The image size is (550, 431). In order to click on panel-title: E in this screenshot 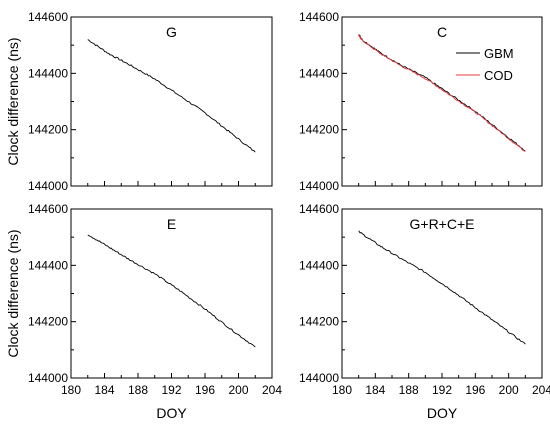, I will do `click(171, 224)`.